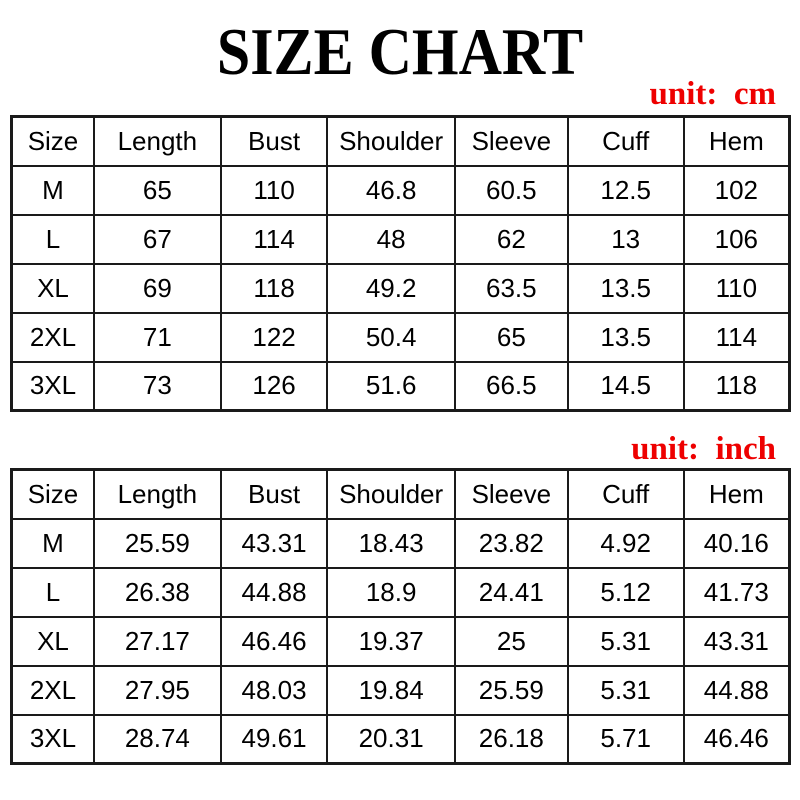 The width and height of the screenshot is (800, 800). I want to click on table-row-m: M 65 110 46.8 60.5 12.5 102, so click(400, 190).